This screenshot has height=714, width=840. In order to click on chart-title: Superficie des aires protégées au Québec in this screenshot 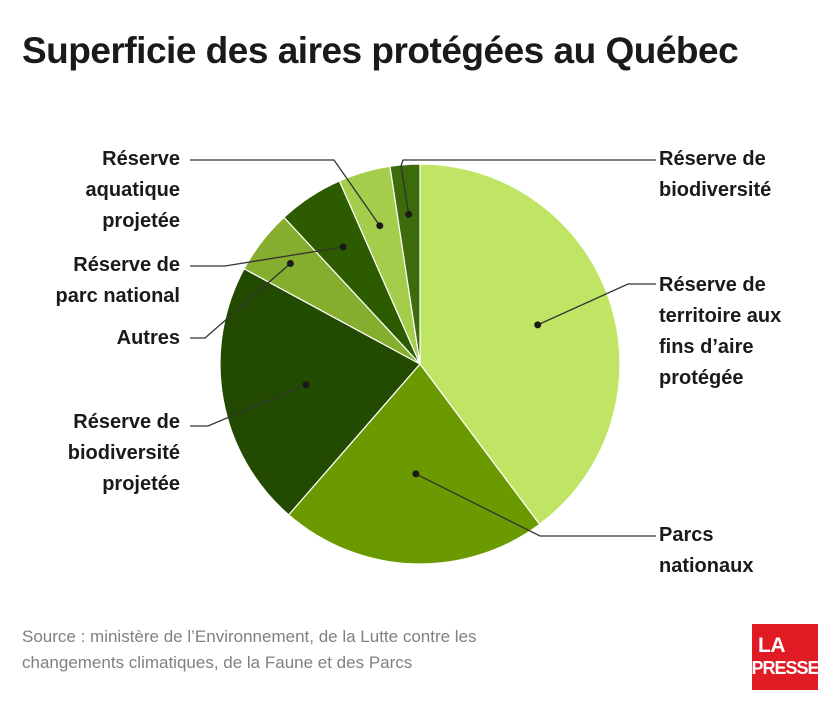, I will do `click(380, 50)`.